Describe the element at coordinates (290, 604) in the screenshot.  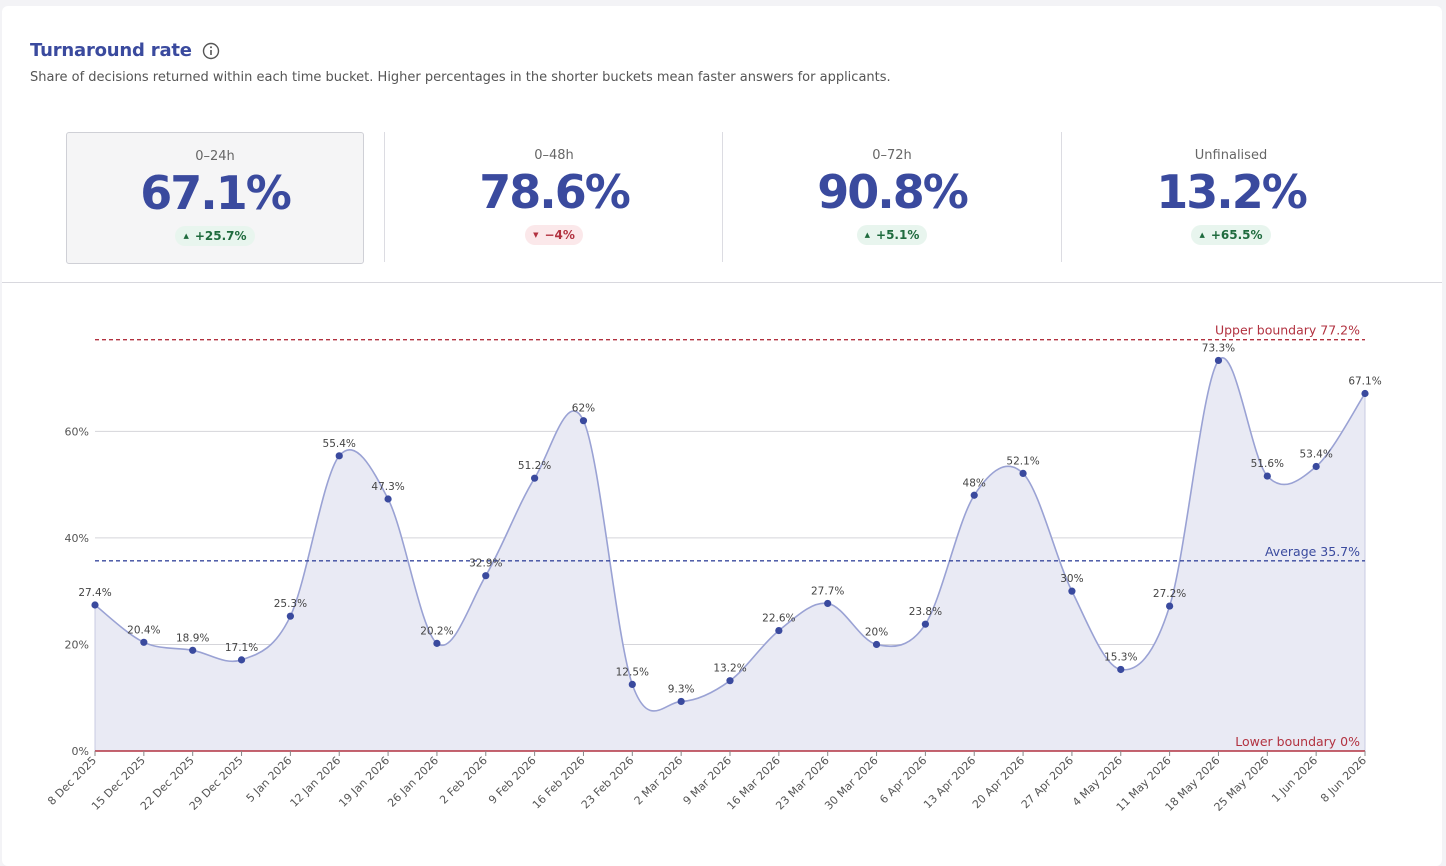
I see `data-label: 25.3%` at that location.